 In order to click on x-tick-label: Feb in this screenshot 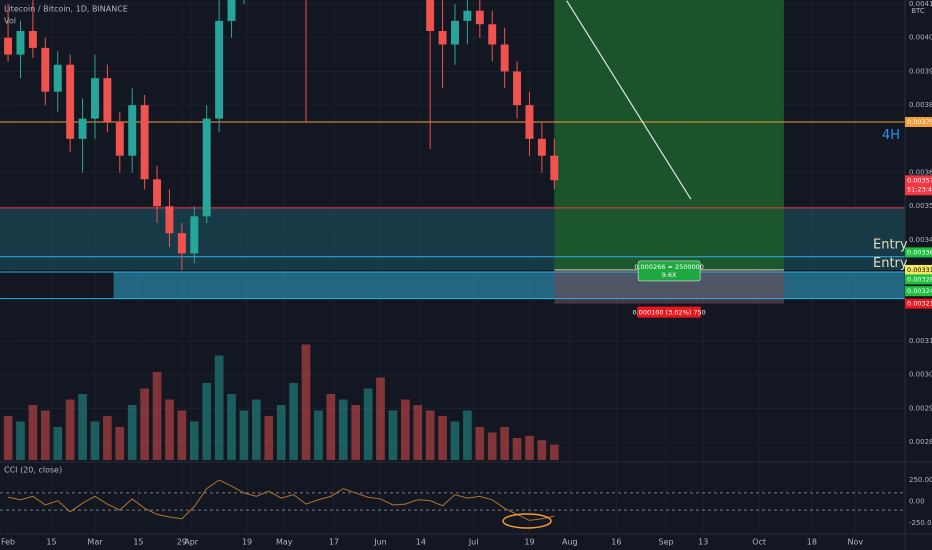, I will do `click(8, 542)`.